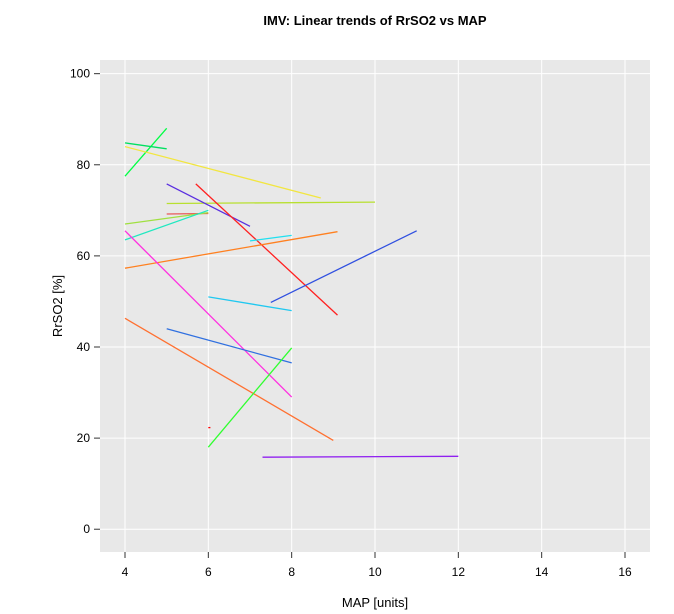 This screenshot has height=614, width=674. What do you see at coordinates (208, 572) in the screenshot?
I see `x-tick-label: 6` at bounding box center [208, 572].